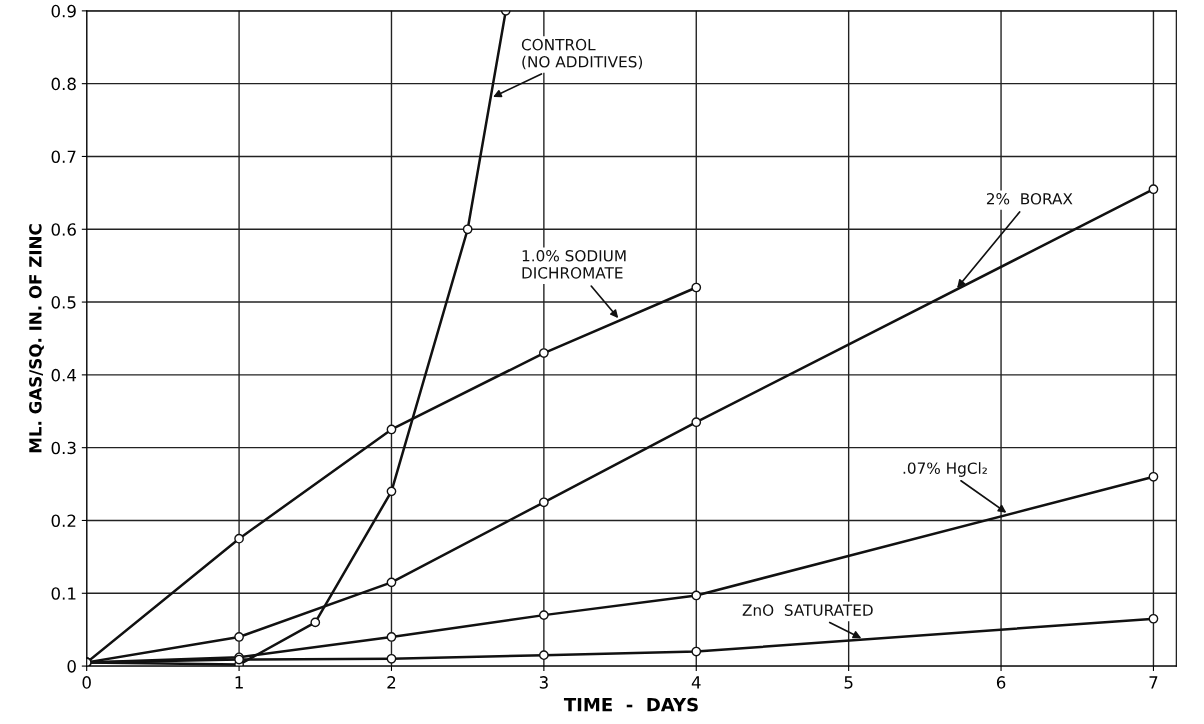 The width and height of the screenshot is (1204, 724). Describe the element at coordinates (1153, 682) in the screenshot. I see `x-tick-label: 7` at that location.